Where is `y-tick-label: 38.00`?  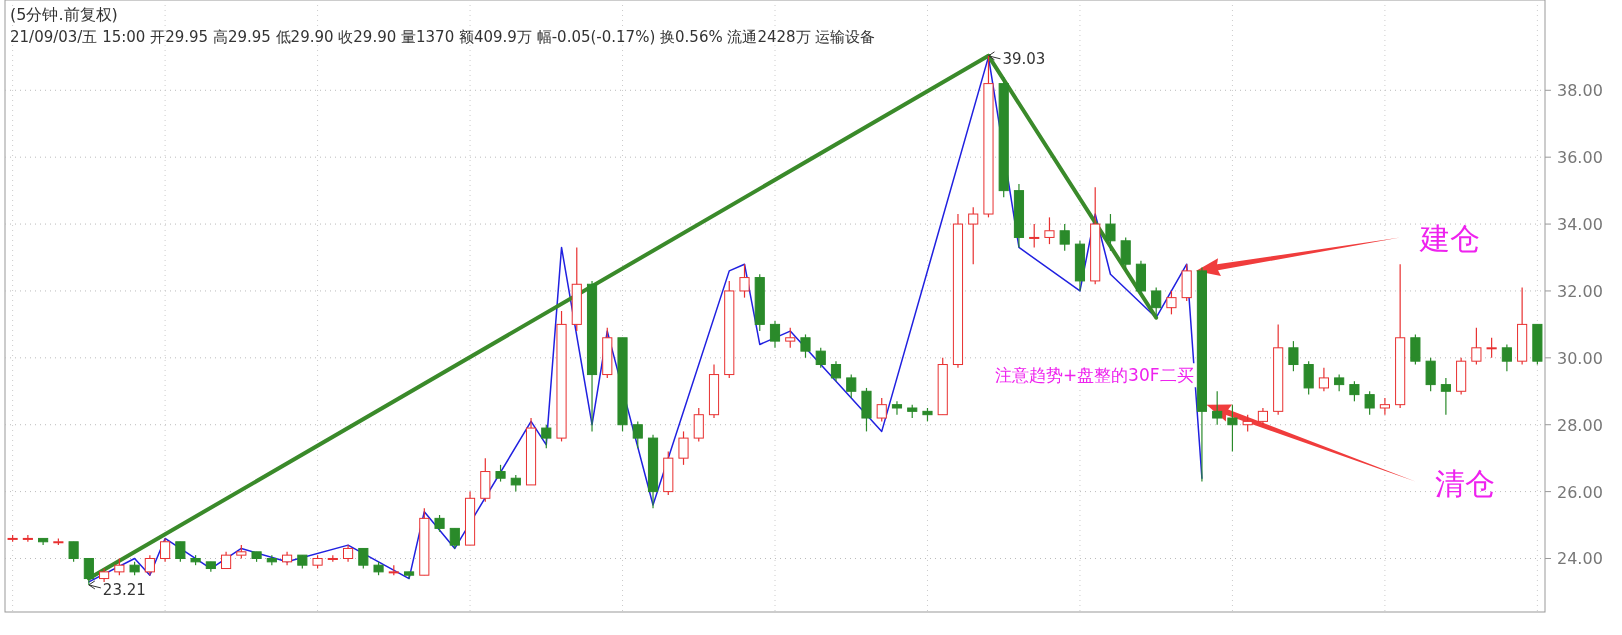 y-tick-label: 38.00 is located at coordinates (1580, 91).